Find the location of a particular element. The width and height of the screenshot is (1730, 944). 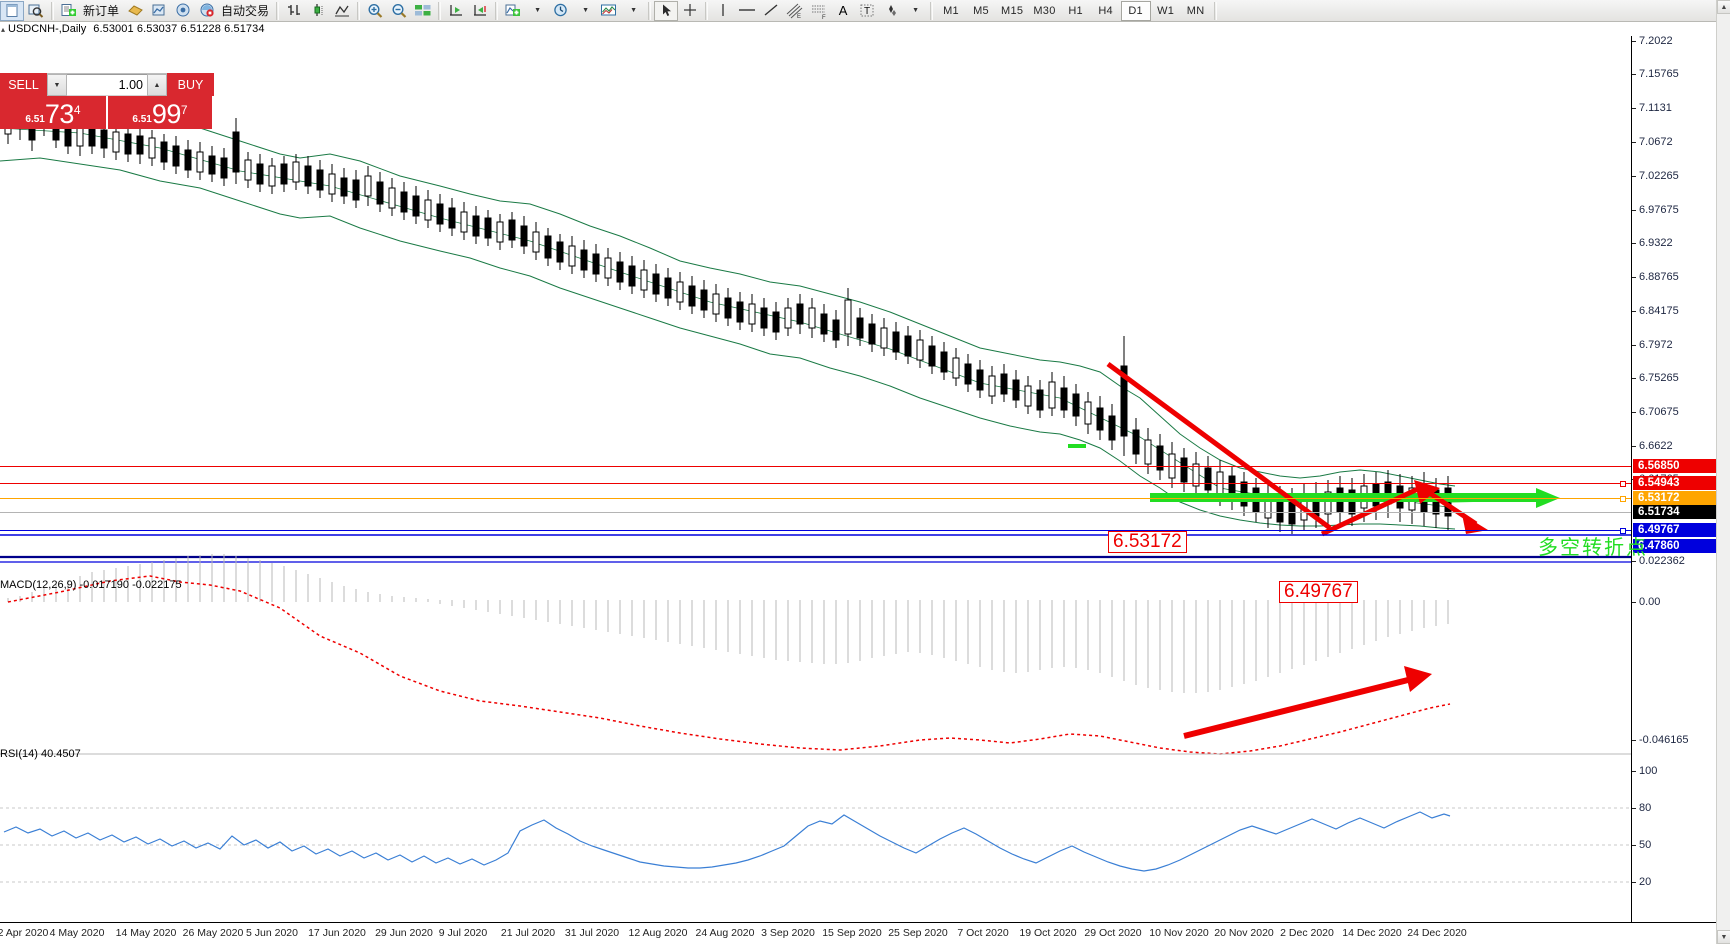

timeframe-d1: D1 is located at coordinates (1135, 10).